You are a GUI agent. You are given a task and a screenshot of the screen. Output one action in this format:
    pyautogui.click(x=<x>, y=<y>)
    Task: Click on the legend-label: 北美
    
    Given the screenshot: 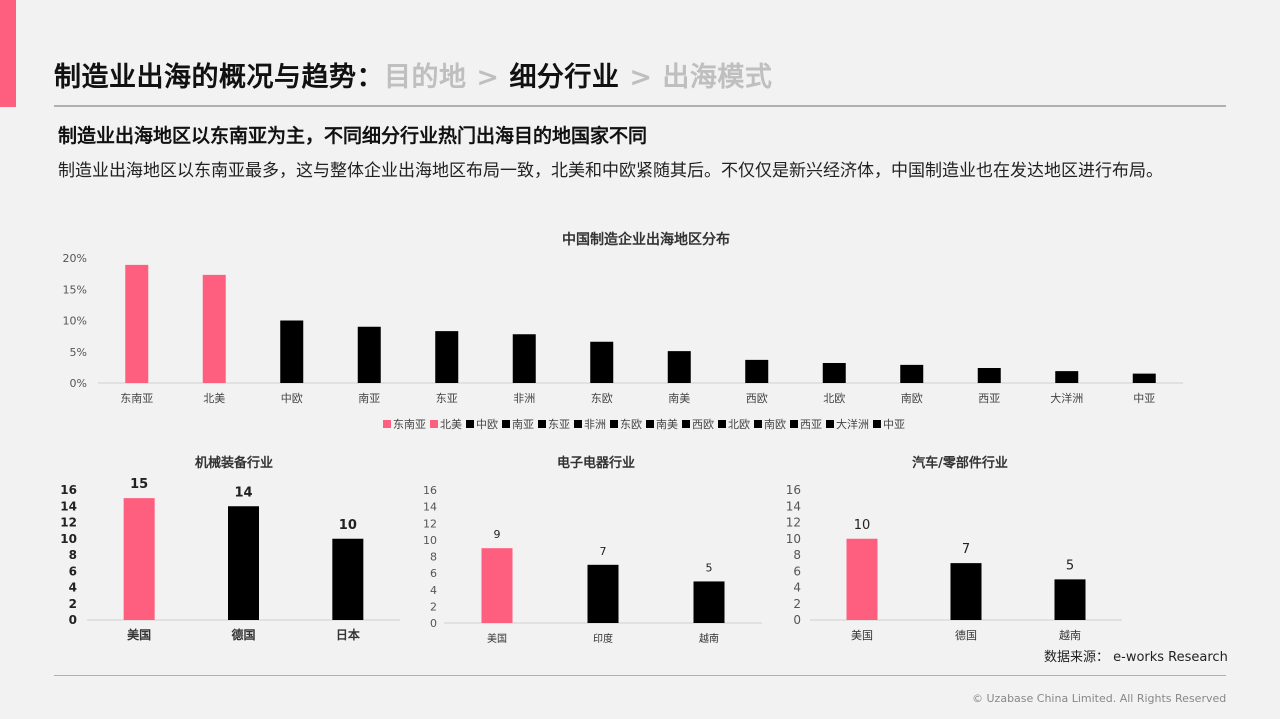 What is the action you would take?
    pyautogui.click(x=451, y=424)
    